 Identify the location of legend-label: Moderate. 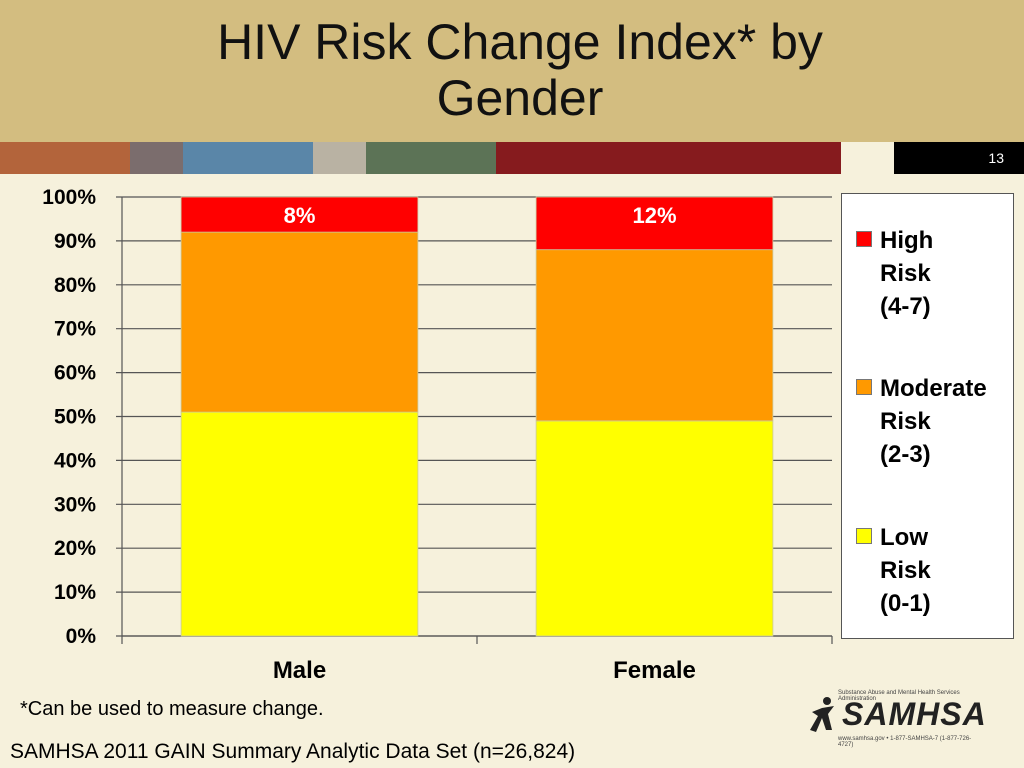
(933, 388).